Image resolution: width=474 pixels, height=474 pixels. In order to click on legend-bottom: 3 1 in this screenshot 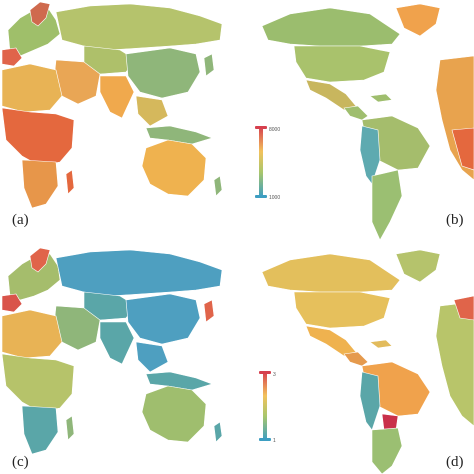, I will do `click(267, 407)`.